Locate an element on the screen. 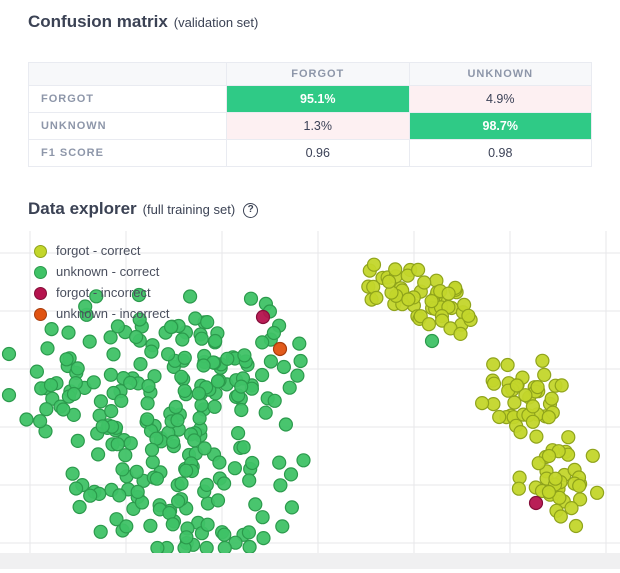  row-label-f1-score: F1 SCORE is located at coordinates (127, 153).